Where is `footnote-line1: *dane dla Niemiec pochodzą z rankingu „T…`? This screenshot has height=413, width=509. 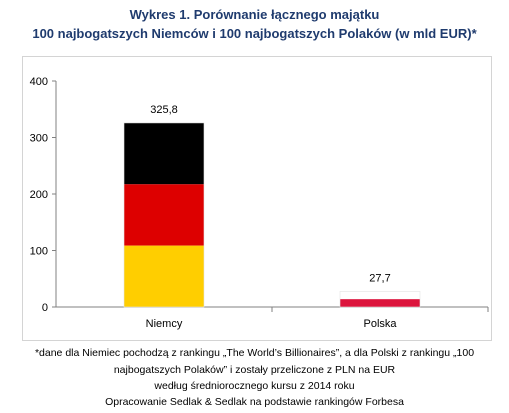
footnote-line1: *dane dla Niemiec pochodzą z rankingu „T… is located at coordinates (254, 353).